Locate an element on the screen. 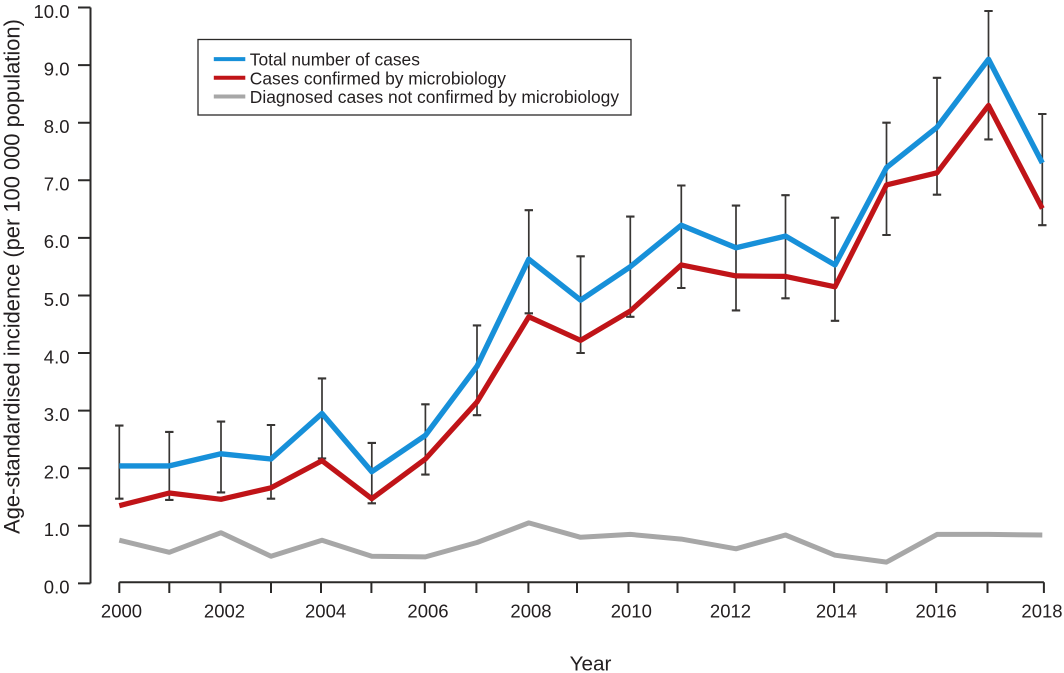  svg-text: 2006 is located at coordinates (427, 611).